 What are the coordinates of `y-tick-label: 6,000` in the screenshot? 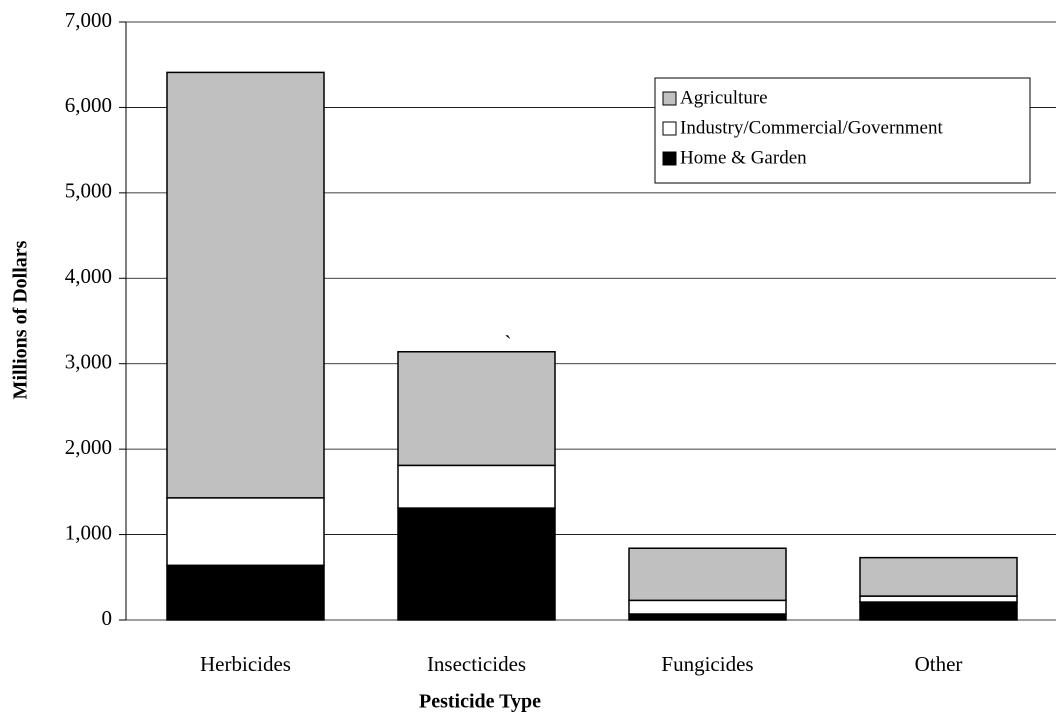 It's located at (88, 105).